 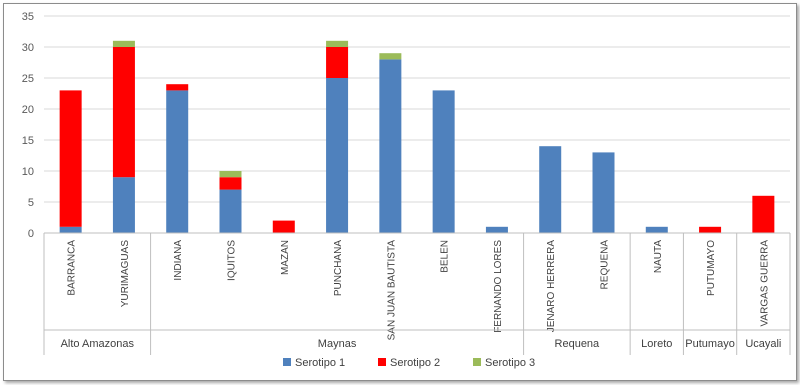 What do you see at coordinates (125, 274) in the screenshot?
I see `category-label: YURIMAGUAS` at bounding box center [125, 274].